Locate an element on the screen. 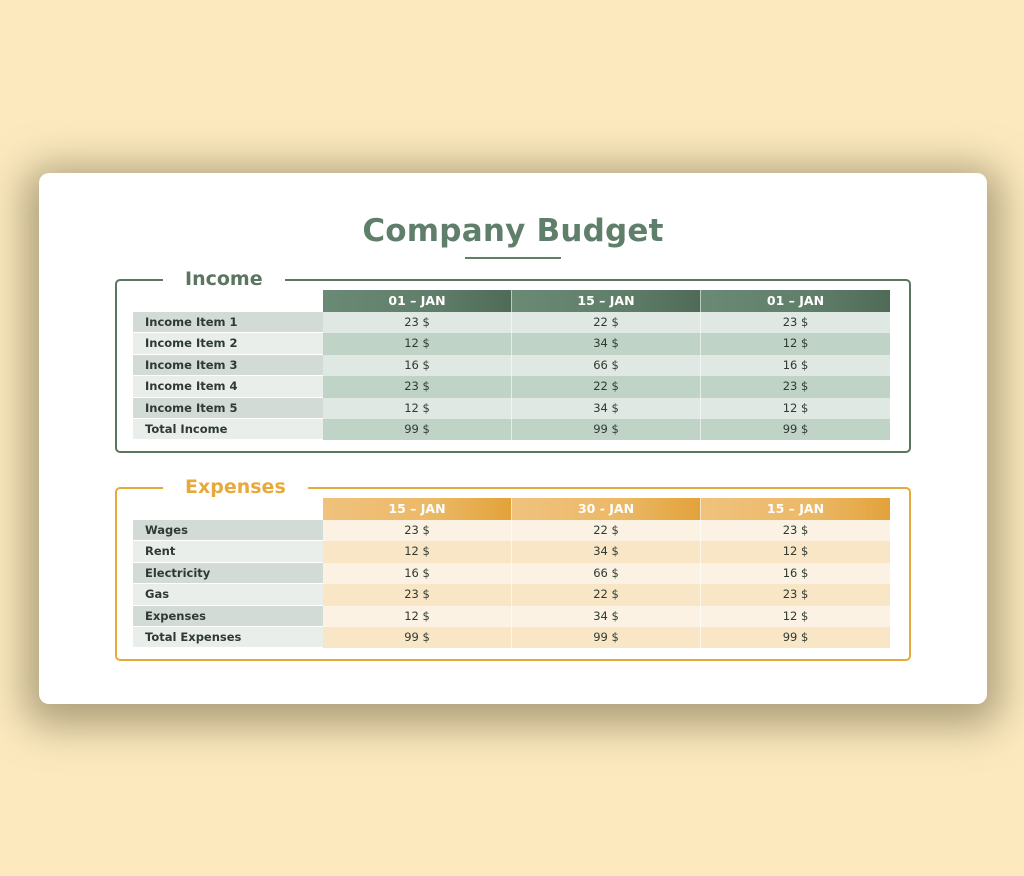 The width and height of the screenshot is (1024, 876). expenses-section-label: Expenses is located at coordinates (235, 487).